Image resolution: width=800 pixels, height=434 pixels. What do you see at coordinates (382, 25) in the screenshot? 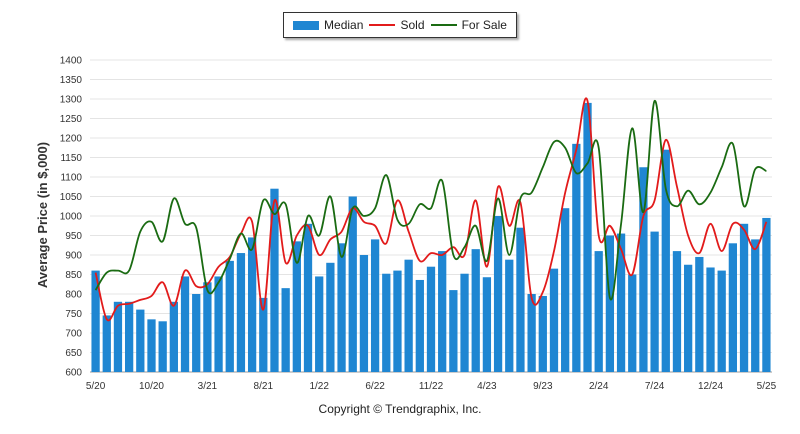
I see `legend-swatch-sold` at bounding box center [382, 25].